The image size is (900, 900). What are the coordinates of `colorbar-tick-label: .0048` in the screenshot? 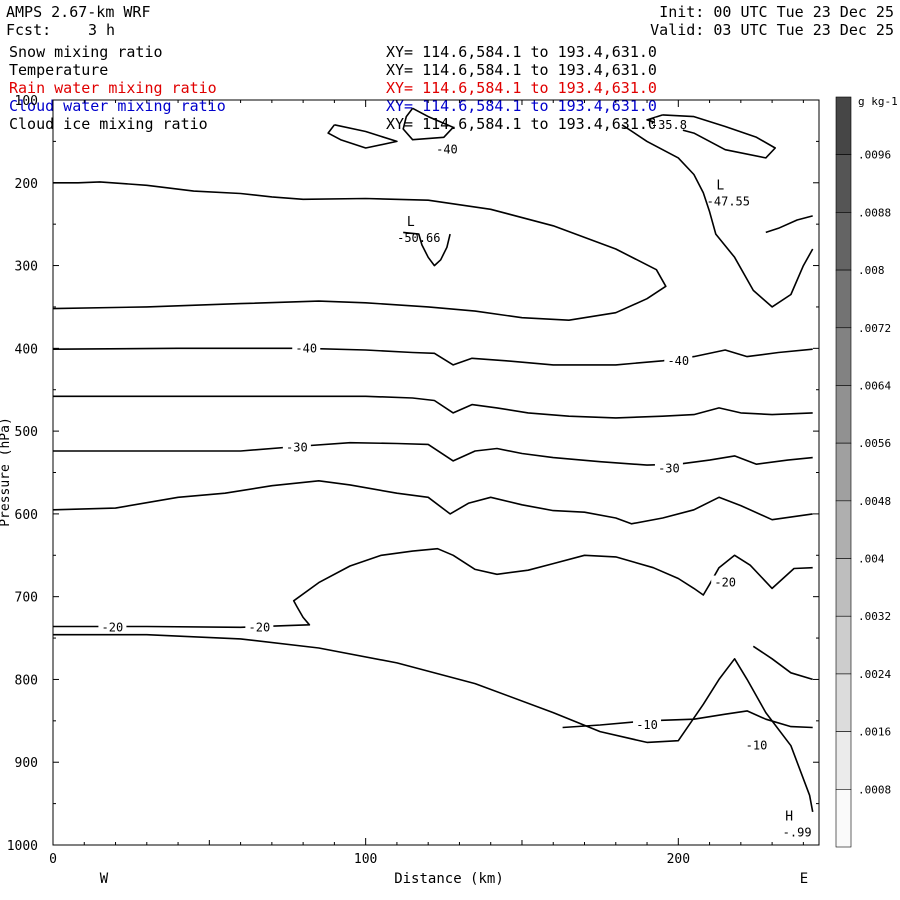 It's located at (874, 501).